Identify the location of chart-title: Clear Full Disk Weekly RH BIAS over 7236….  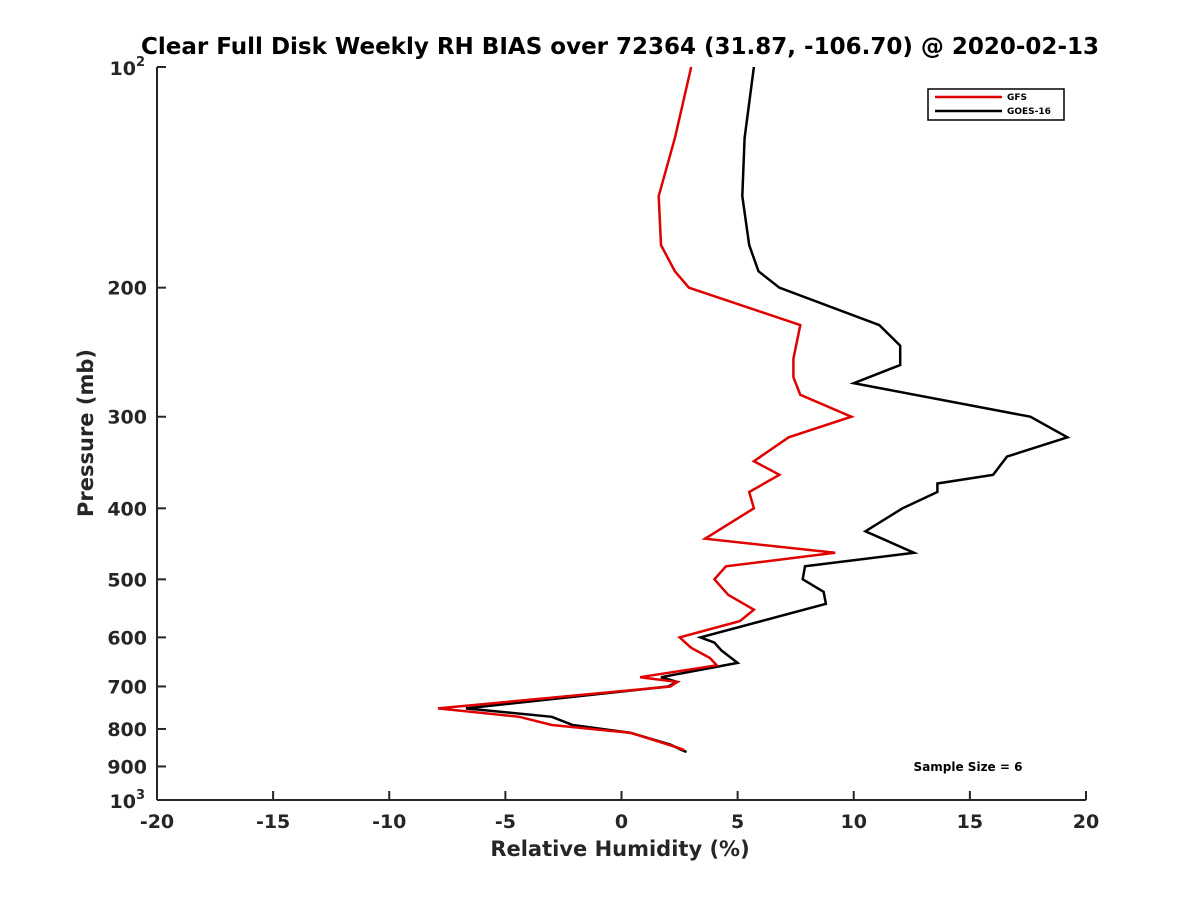
(620, 47).